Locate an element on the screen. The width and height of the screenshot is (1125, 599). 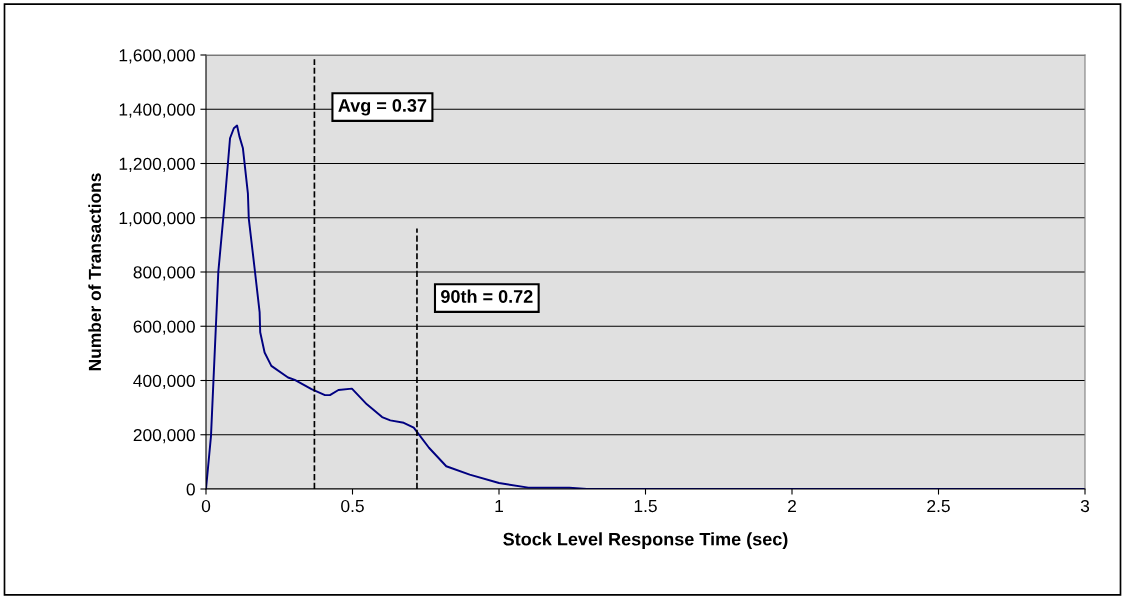
x-tick-label: 1.5 is located at coordinates (645, 506).